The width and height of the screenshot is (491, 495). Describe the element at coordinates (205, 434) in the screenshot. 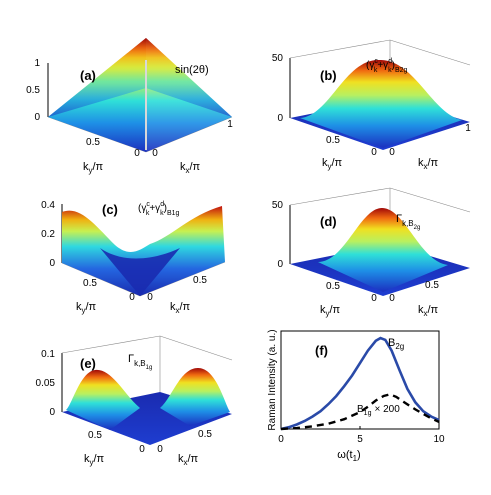

I see `panel-e-kx-tick-1: 0.5` at that location.